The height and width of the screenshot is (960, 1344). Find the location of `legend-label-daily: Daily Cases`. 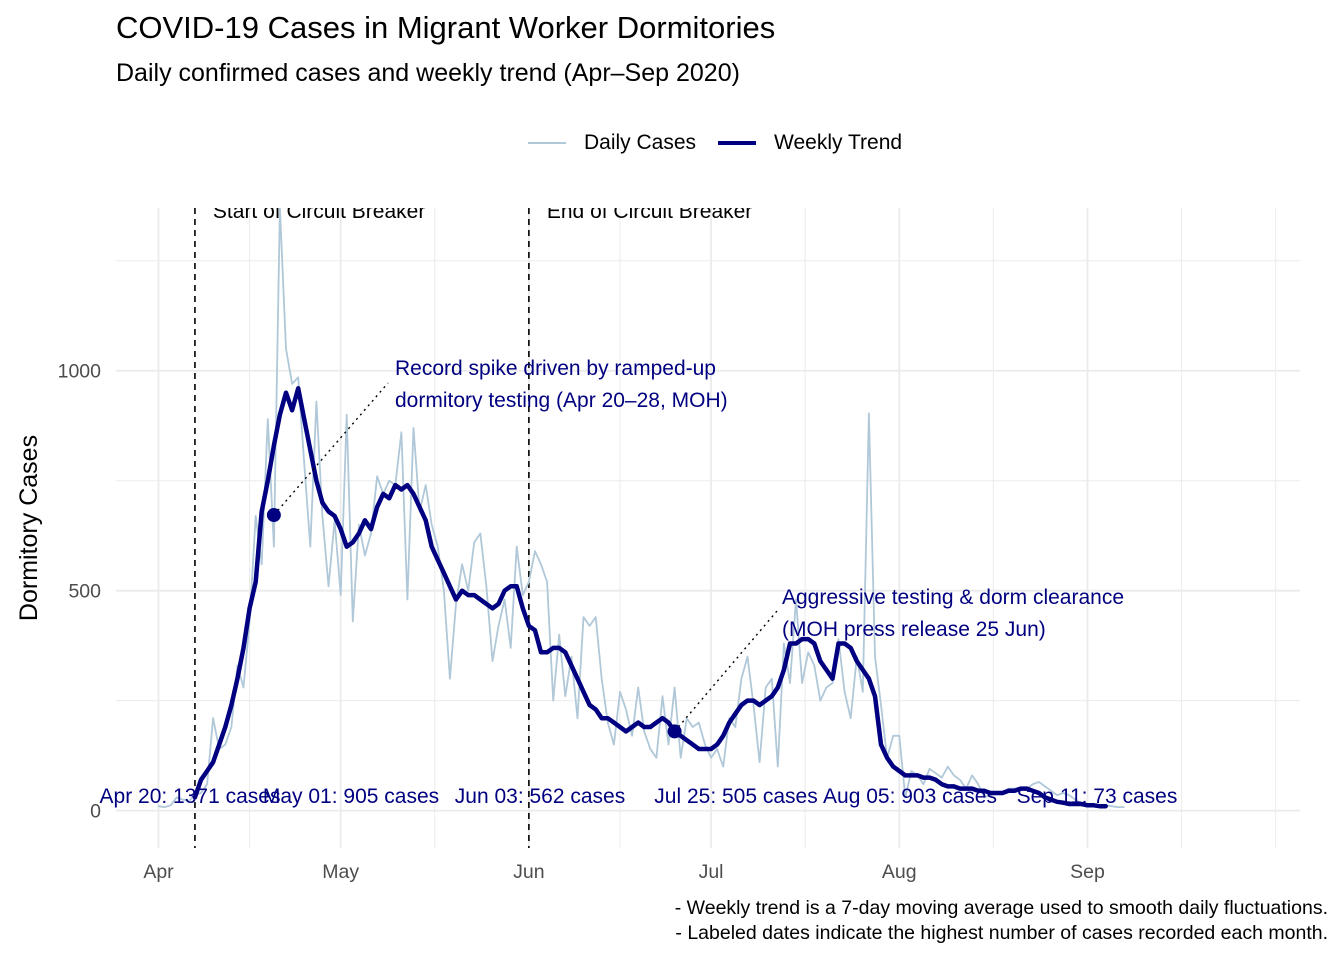

legend-label-daily: Daily Cases is located at coordinates (640, 142).